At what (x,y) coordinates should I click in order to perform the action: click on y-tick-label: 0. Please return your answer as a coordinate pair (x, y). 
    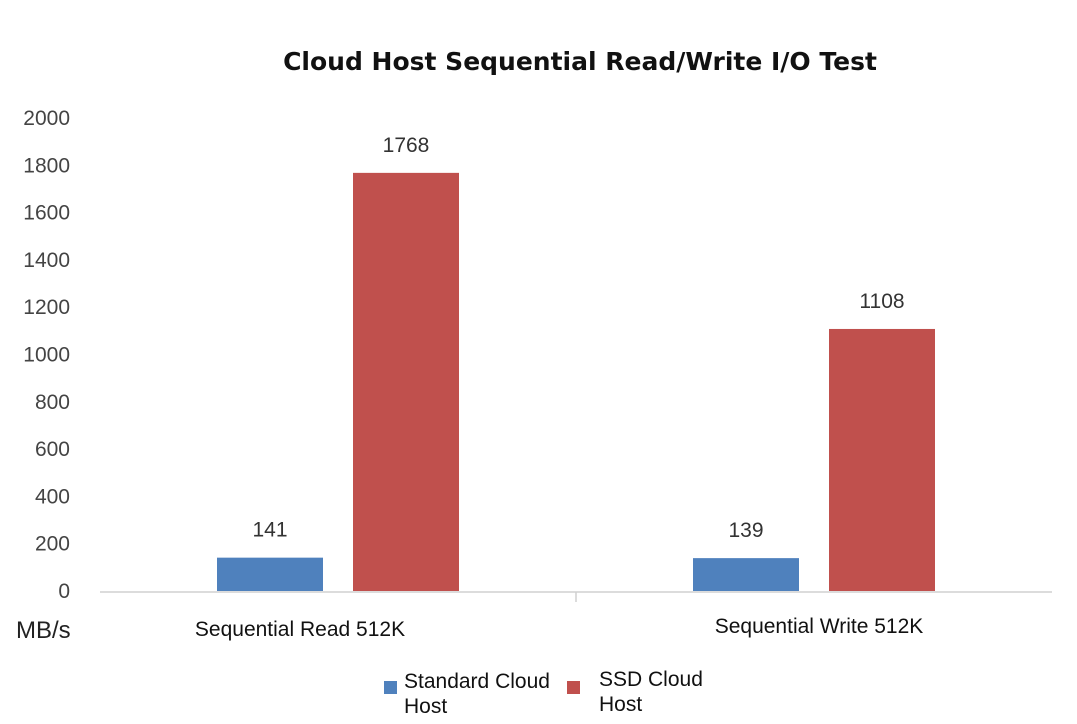
    Looking at the image, I should click on (64, 591).